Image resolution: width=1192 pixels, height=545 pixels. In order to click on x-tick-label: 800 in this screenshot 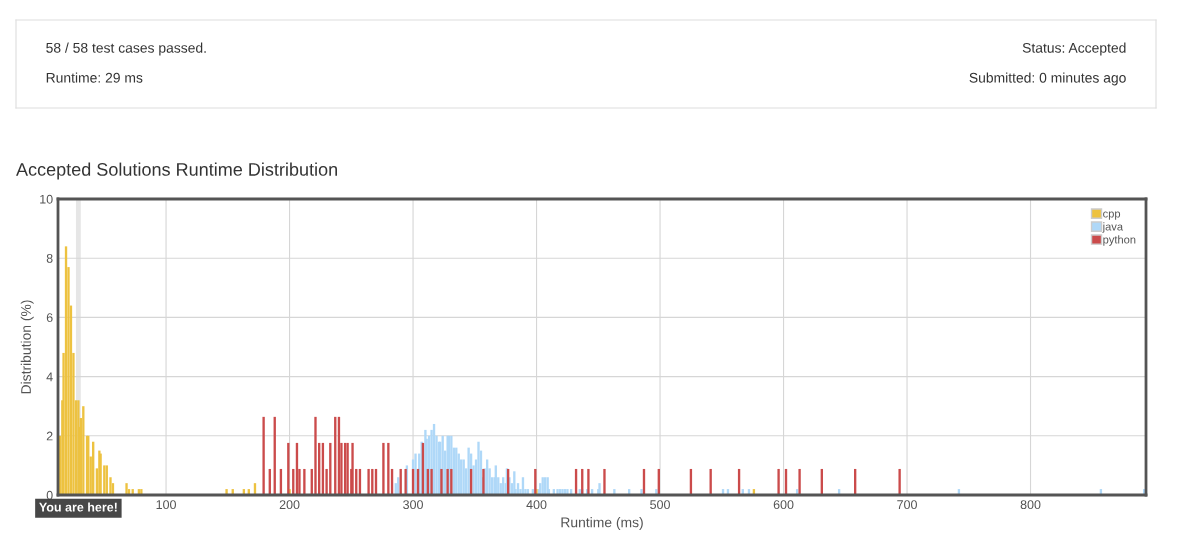, I will do `click(1030, 505)`.